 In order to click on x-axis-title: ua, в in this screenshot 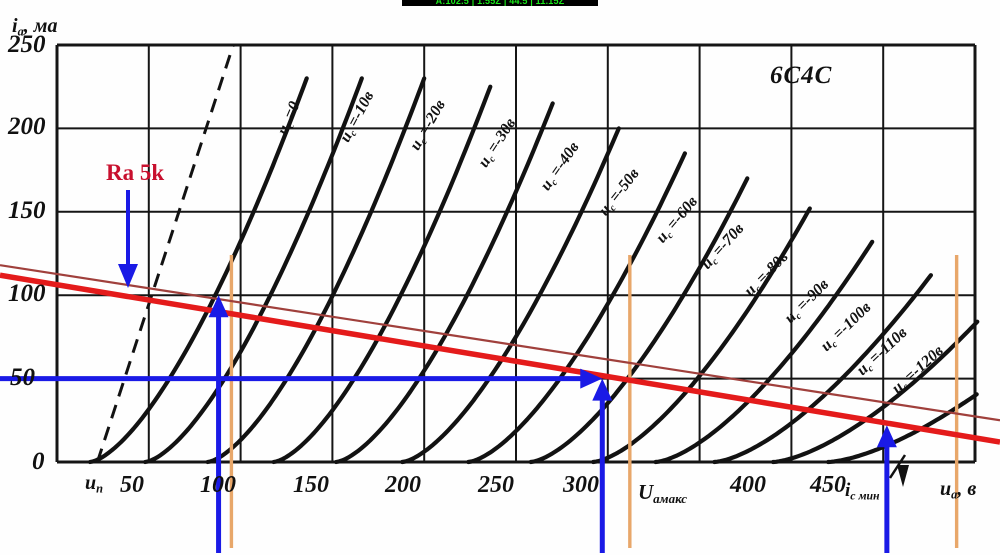, I will do `click(958, 490)`.